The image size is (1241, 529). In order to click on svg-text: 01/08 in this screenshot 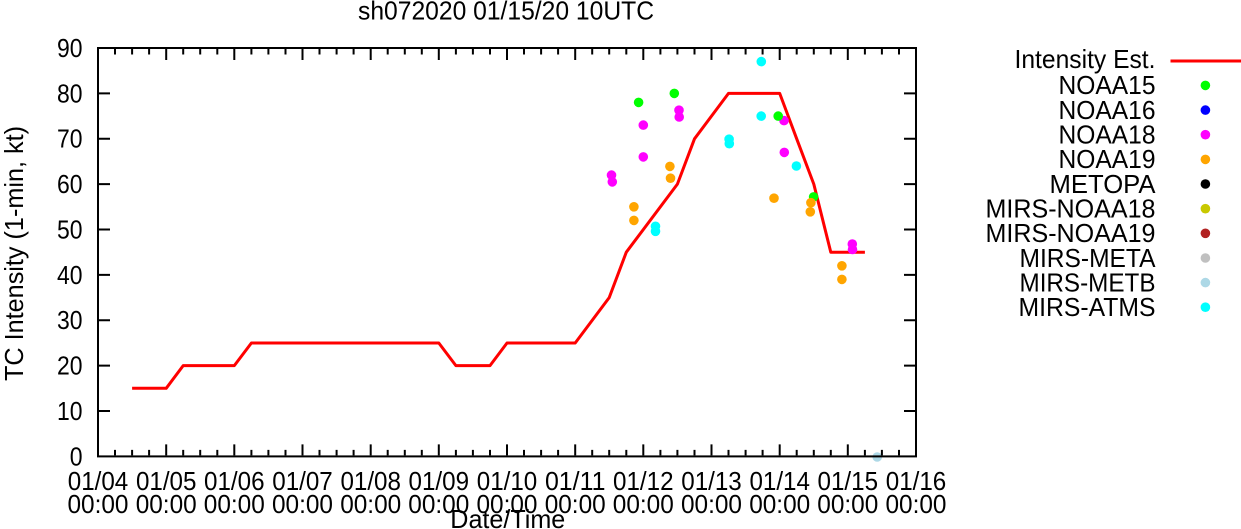, I will do `click(370, 481)`.